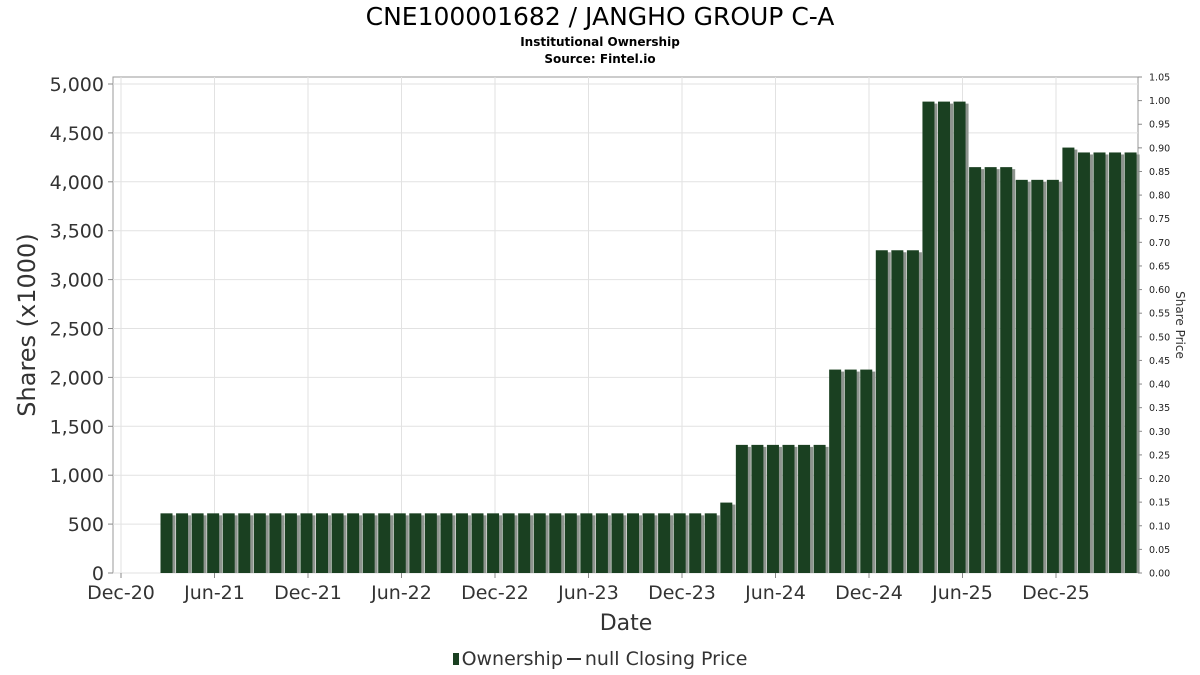 This screenshot has height=675, width=1200. Describe the element at coordinates (98, 574) in the screenshot. I see `y-tick-label: 0` at that location.